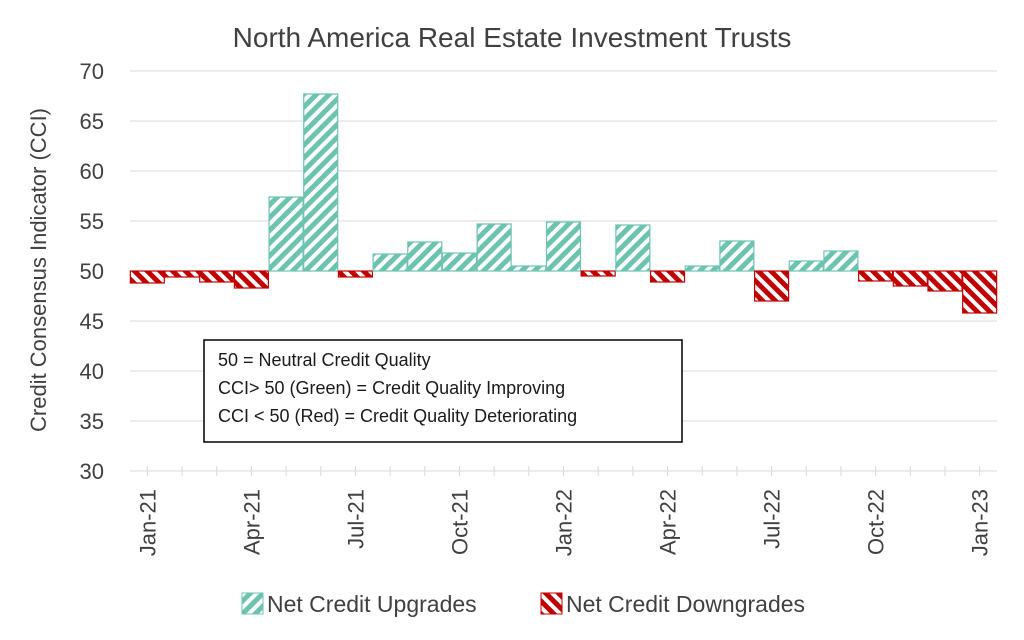 Image resolution: width=1024 pixels, height=640 pixels. I want to click on legend-label-downgrades: Net Credit Downgrades, so click(685, 604).